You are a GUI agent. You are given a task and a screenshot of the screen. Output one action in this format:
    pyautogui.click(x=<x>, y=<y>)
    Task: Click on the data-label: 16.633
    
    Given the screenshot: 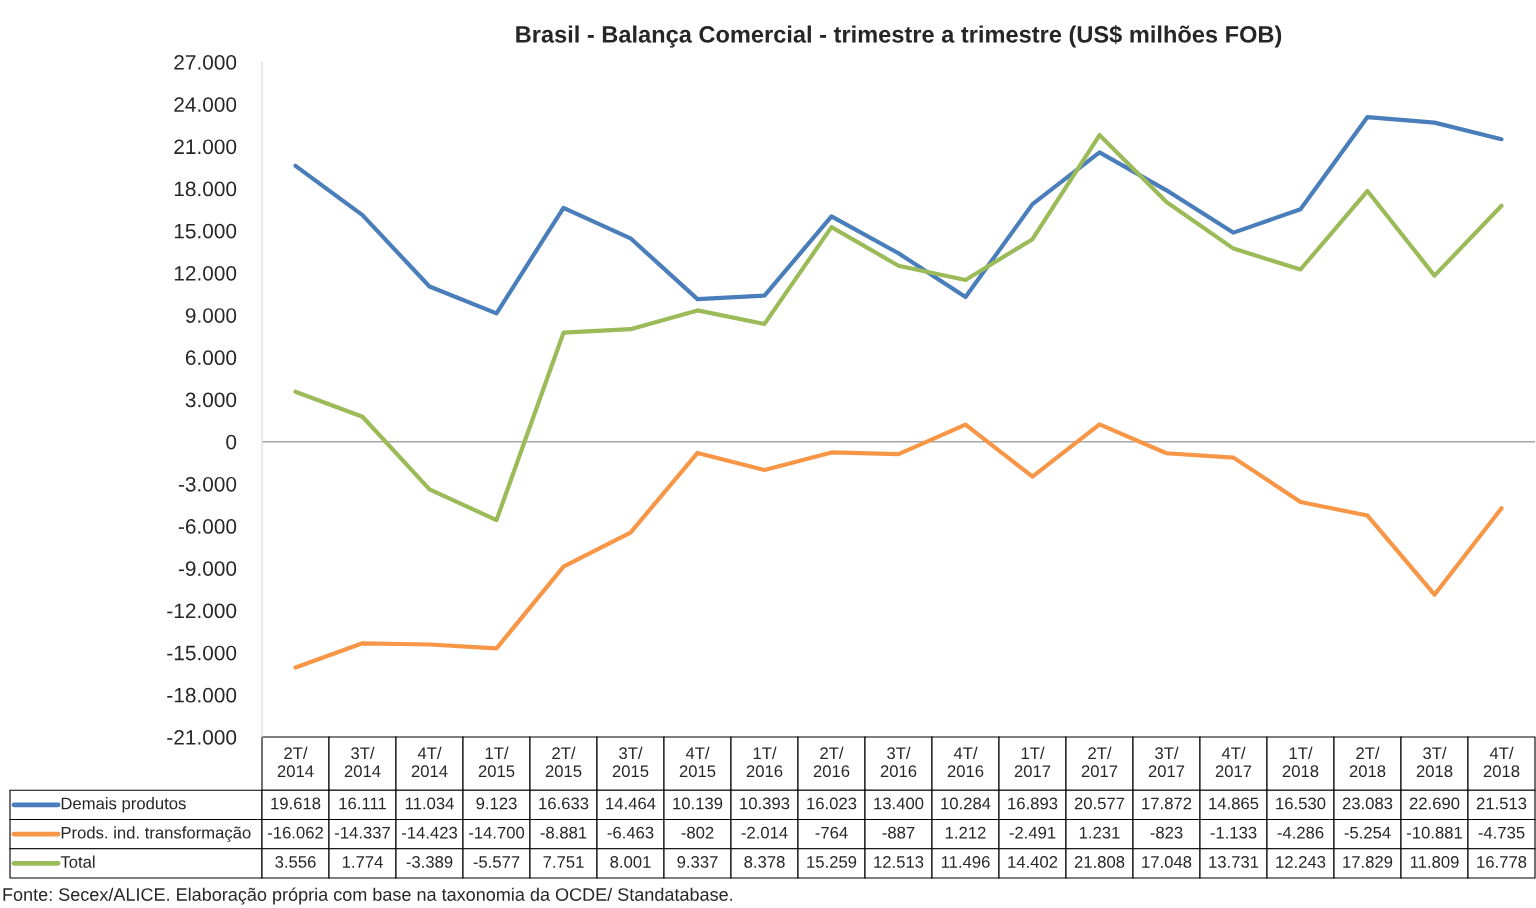 What is the action you would take?
    pyautogui.click(x=564, y=803)
    